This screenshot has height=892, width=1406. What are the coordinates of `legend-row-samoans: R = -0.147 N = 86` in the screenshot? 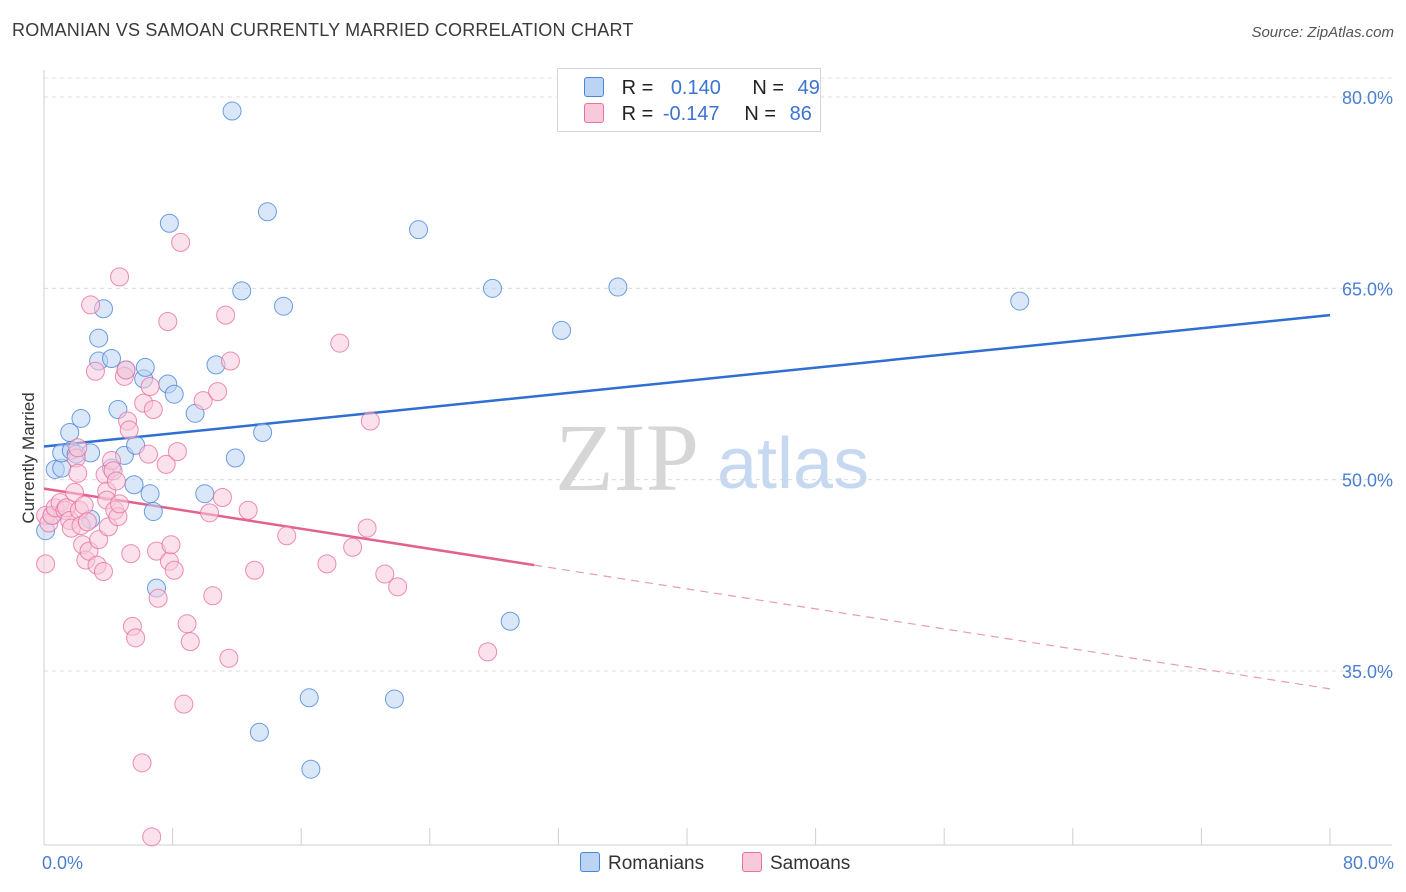 It's located at (698, 115).